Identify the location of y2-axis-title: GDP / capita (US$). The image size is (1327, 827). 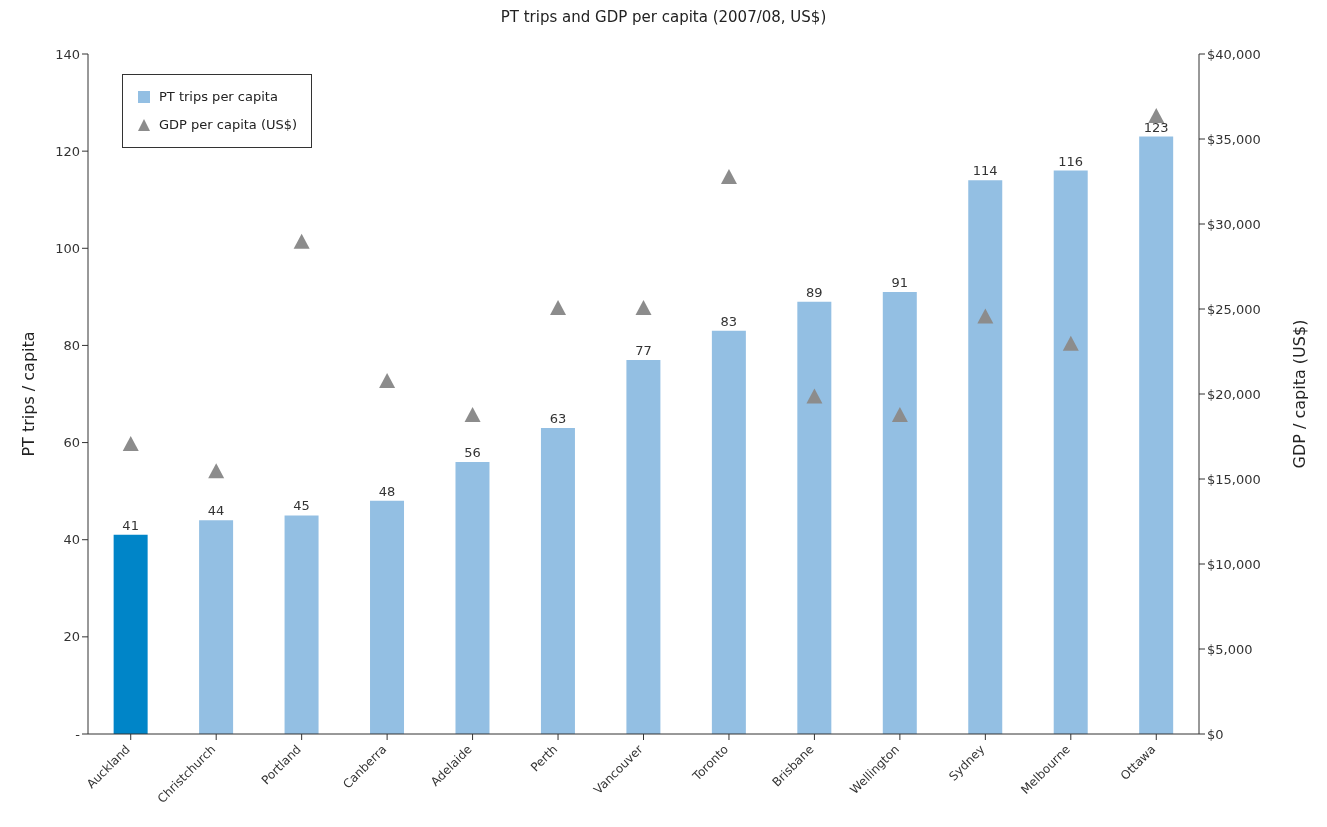
(1299, 394).